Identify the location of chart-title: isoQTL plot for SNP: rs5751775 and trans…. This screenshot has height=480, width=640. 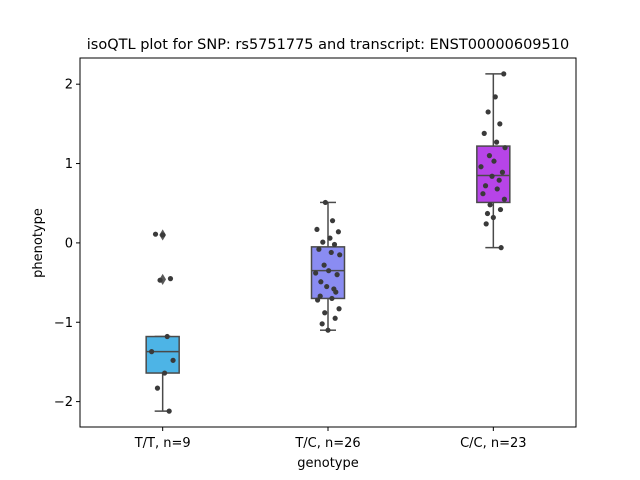
(328, 45).